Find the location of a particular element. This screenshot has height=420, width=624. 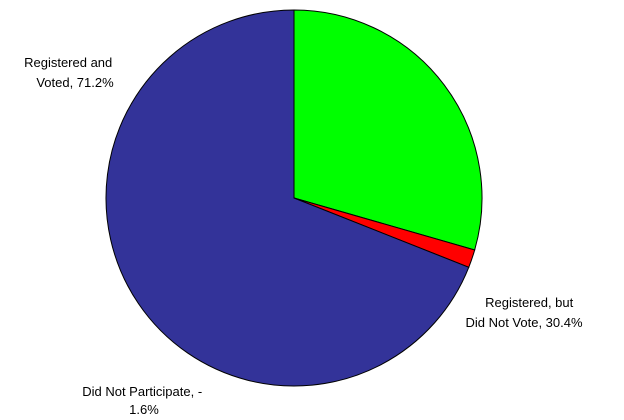

slice-label-did-not-participate: Did Not Participate, - 1.6% is located at coordinates (144, 400).